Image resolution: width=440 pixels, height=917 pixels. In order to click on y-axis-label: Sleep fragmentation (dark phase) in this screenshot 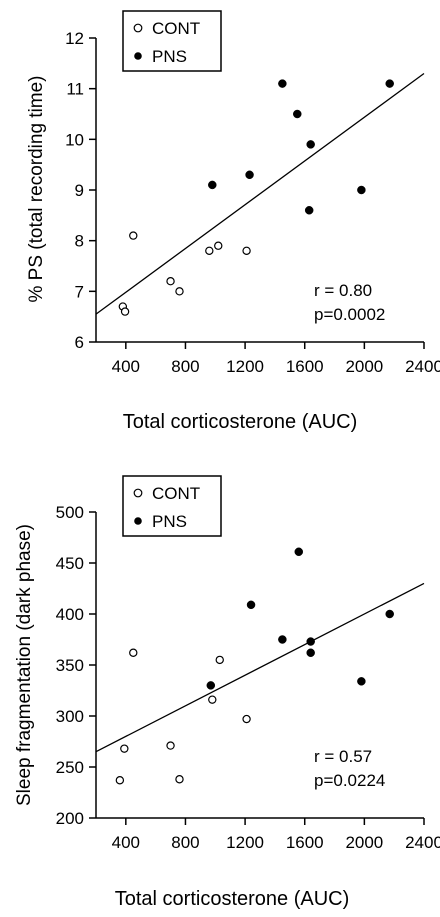, I will do `click(24, 665)`.